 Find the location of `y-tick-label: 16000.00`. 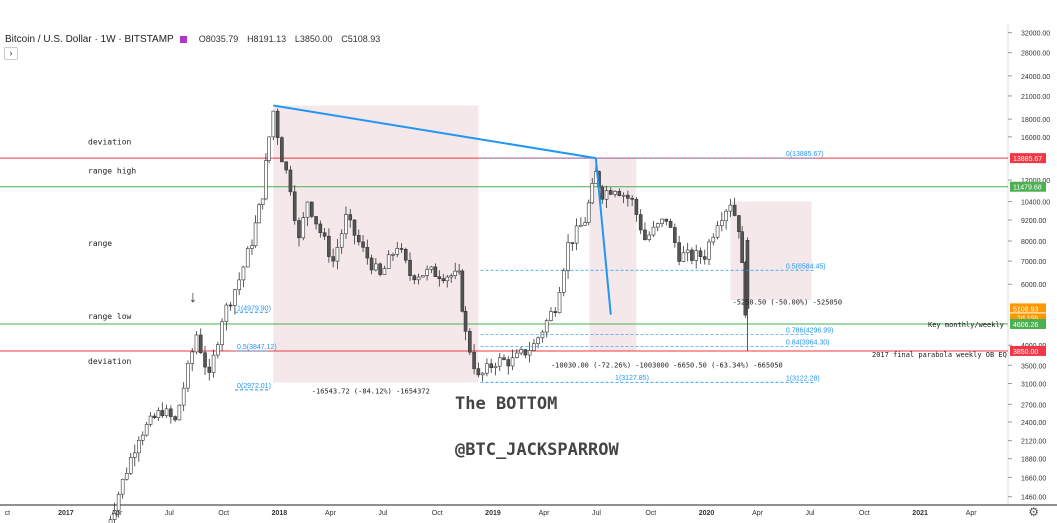

y-tick-label: 16000.00 is located at coordinates (1035, 138).